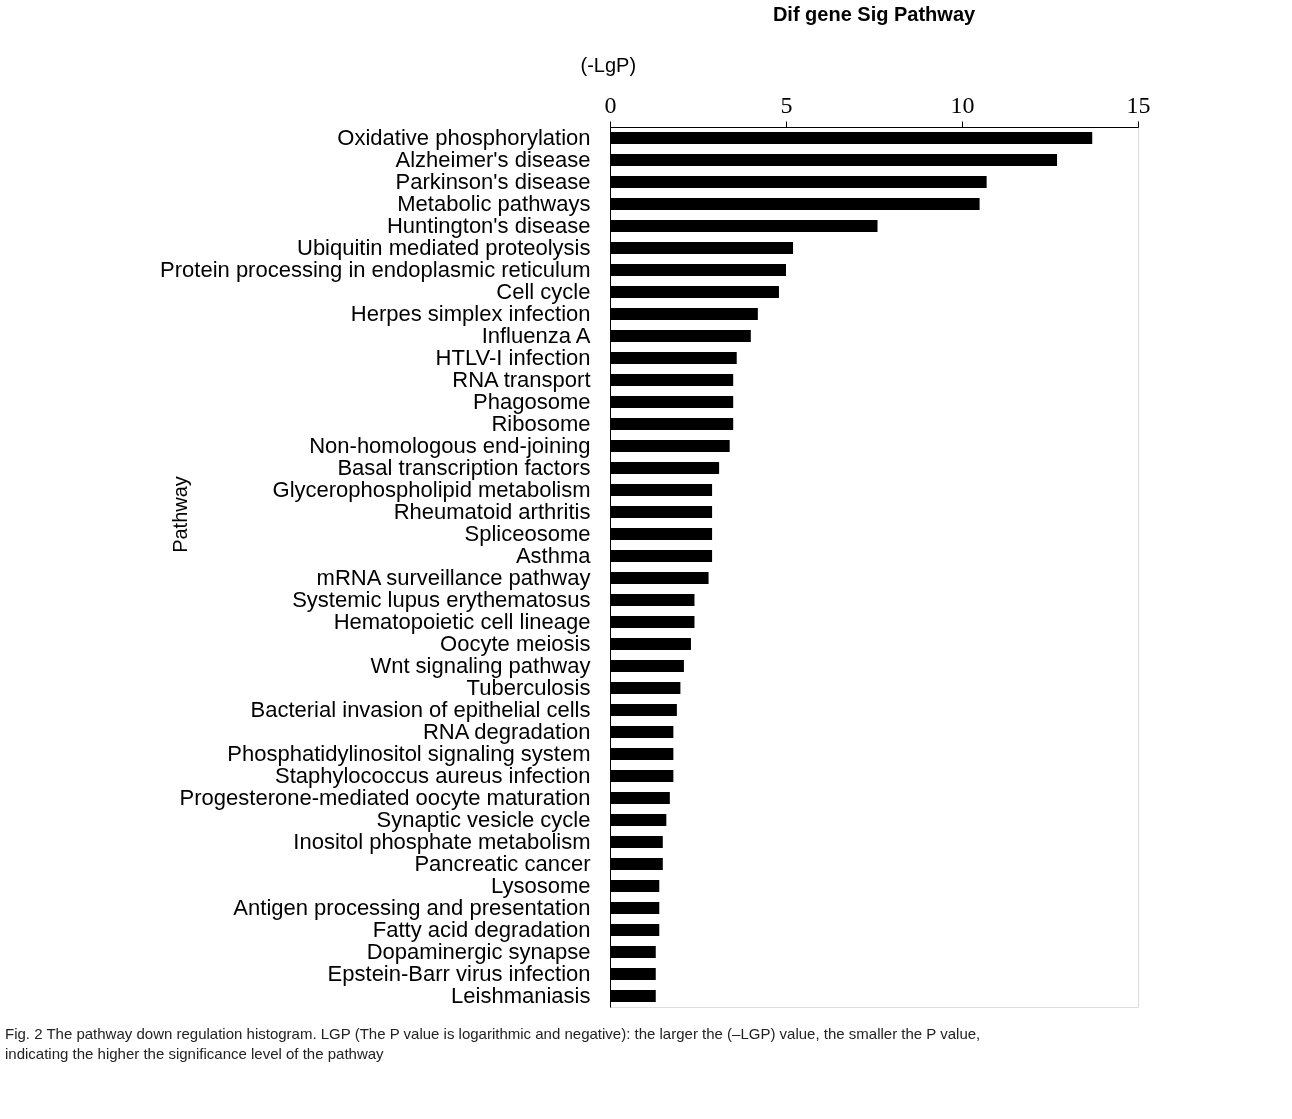 The image size is (1292, 1119). I want to click on y-tick-label: mRNA surveillance pathway, so click(453, 577).